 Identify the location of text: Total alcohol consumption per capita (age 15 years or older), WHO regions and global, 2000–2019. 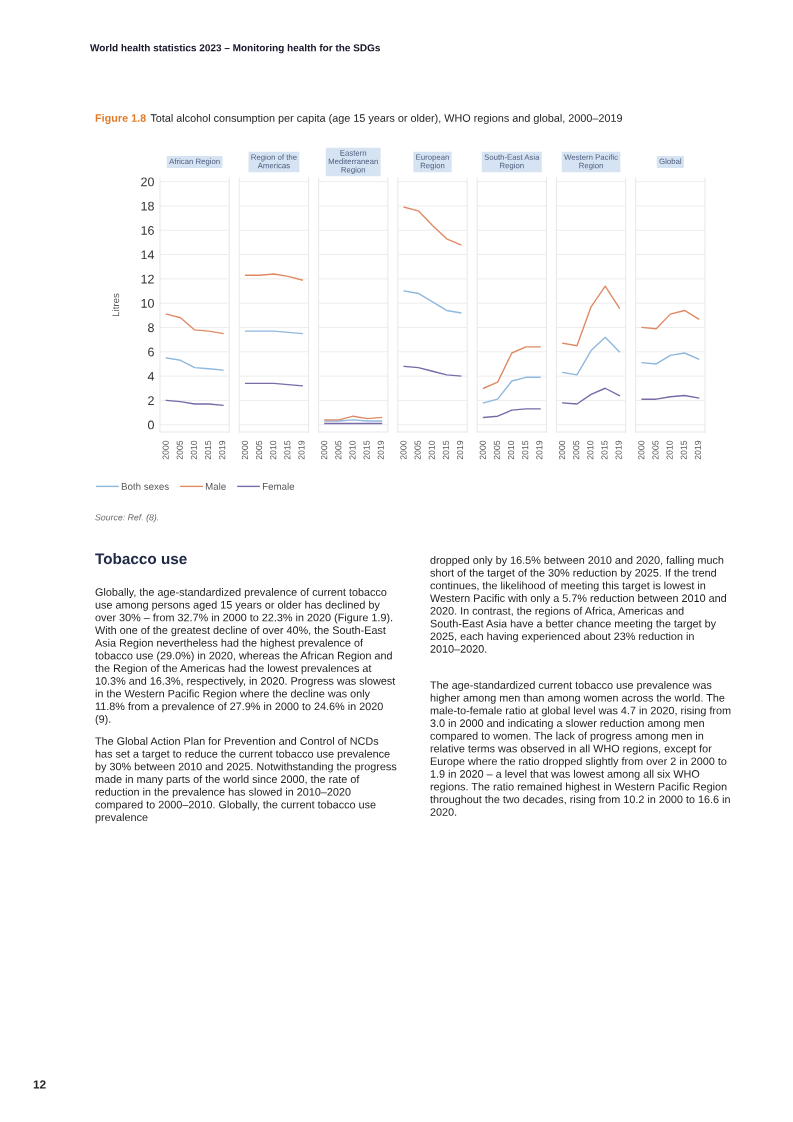
(386, 119).